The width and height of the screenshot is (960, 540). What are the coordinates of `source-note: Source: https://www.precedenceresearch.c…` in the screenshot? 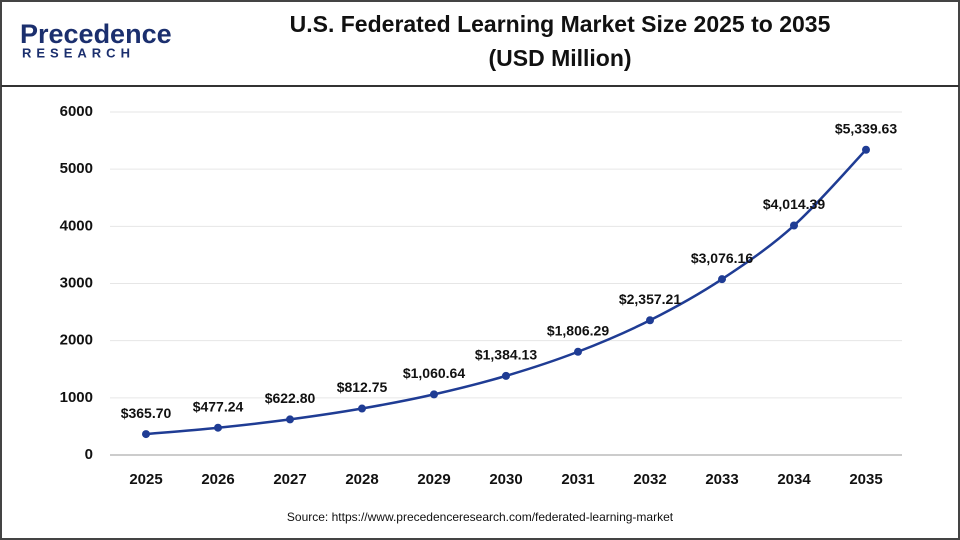 It's located at (480, 517).